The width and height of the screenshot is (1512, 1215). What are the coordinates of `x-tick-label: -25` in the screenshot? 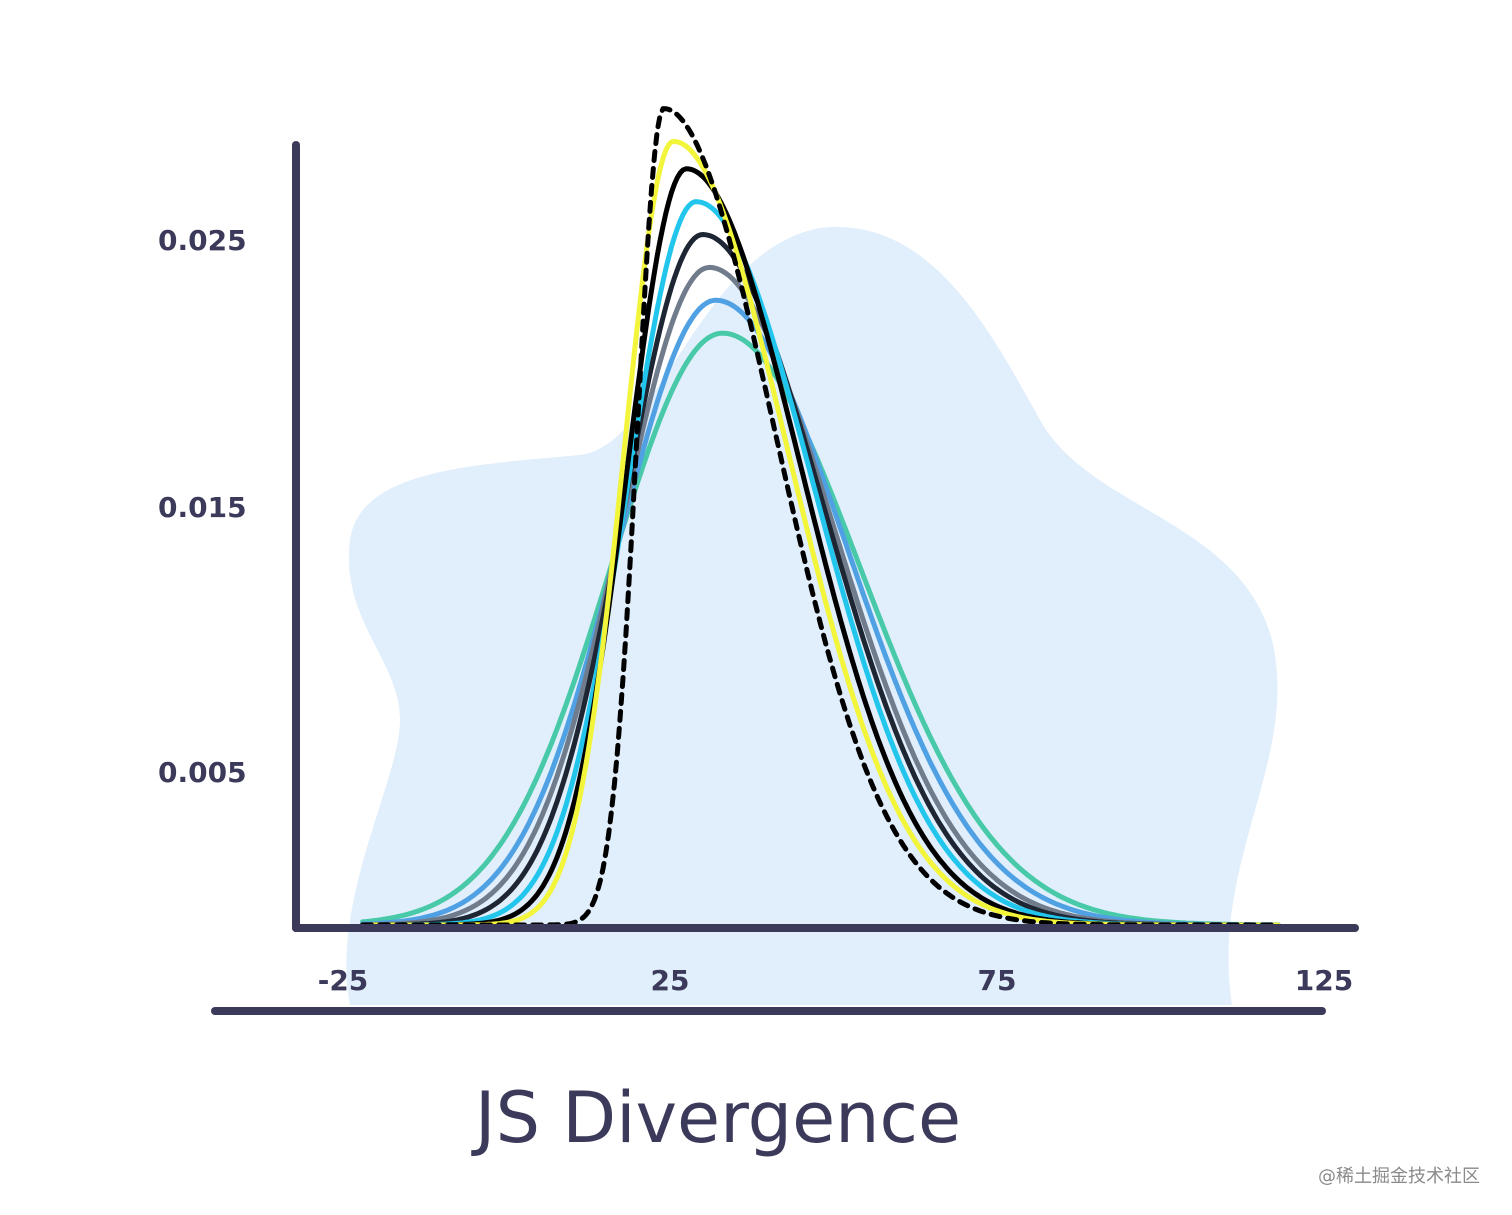 It's located at (343, 980).